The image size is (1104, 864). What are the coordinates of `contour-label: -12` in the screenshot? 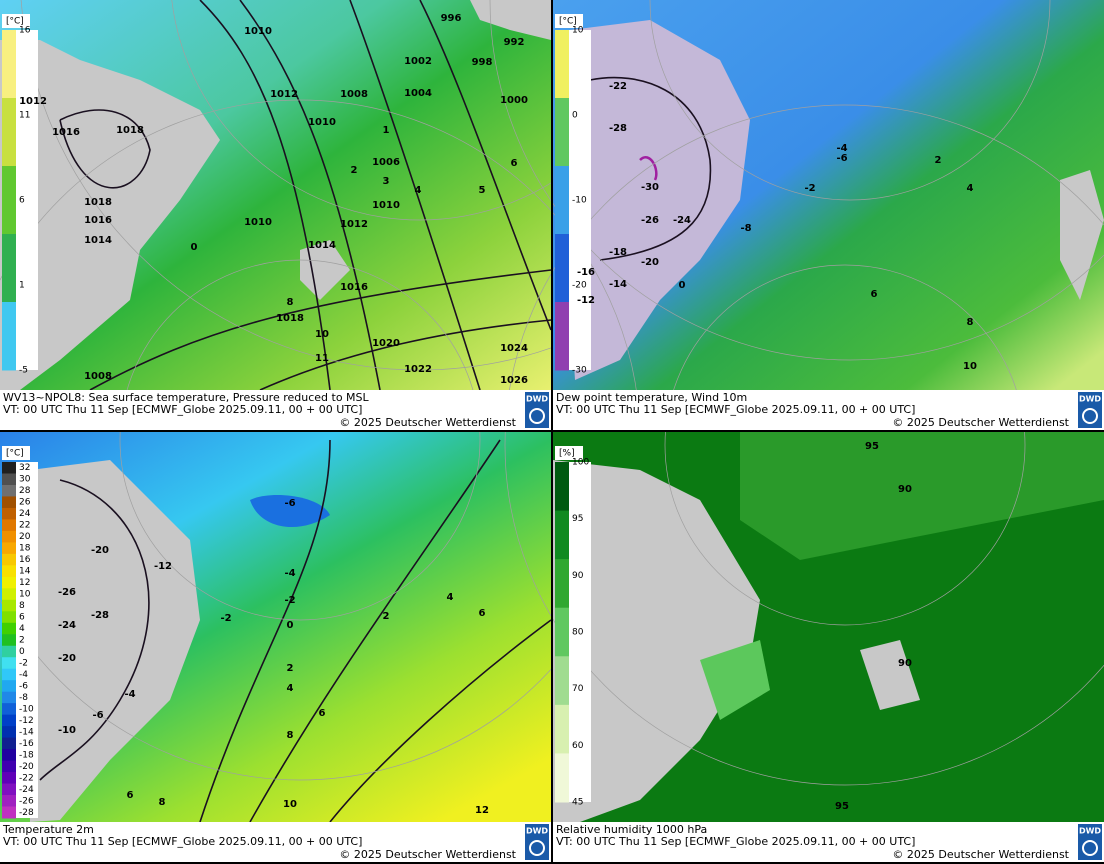 It's located at (163, 566).